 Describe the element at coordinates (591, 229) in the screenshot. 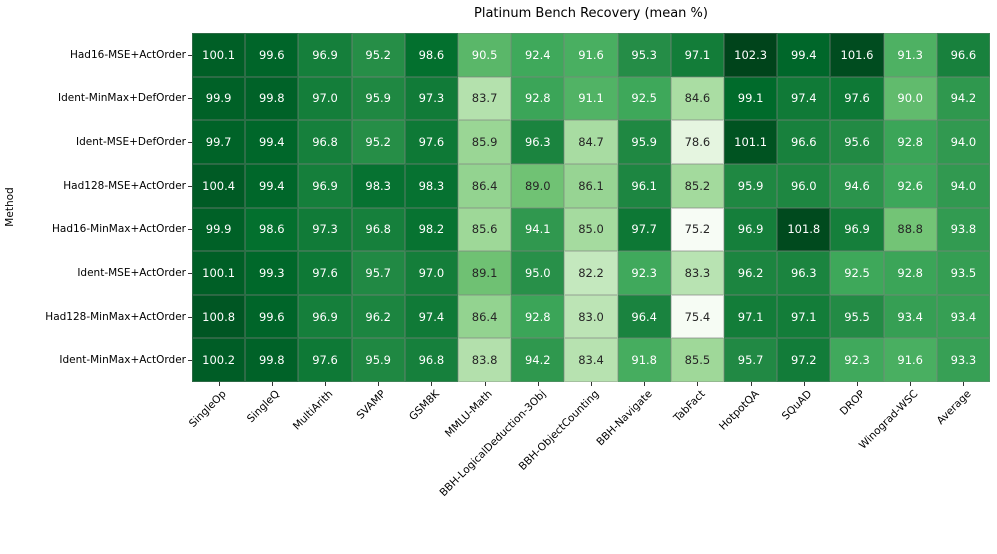

I see `heatmap-cell: 85.0` at that location.